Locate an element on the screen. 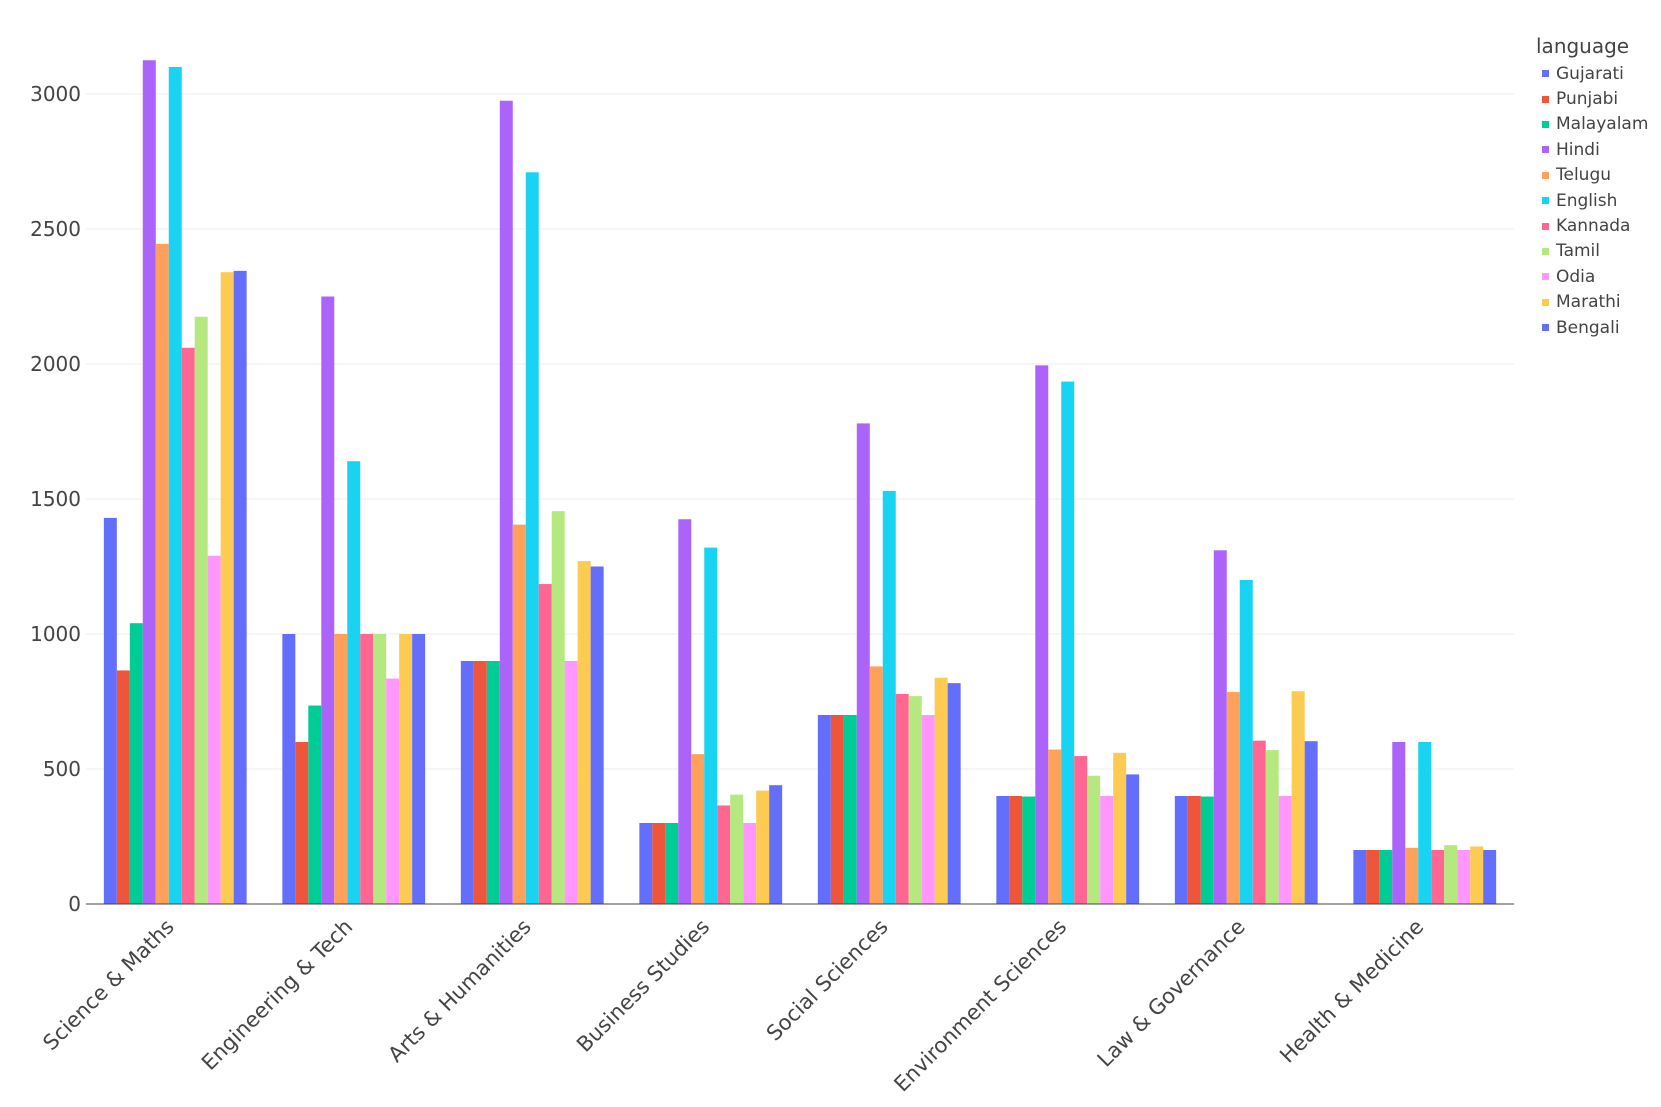 This screenshot has width=1661, height=1107. legend-label: Malayalam is located at coordinates (1602, 124).